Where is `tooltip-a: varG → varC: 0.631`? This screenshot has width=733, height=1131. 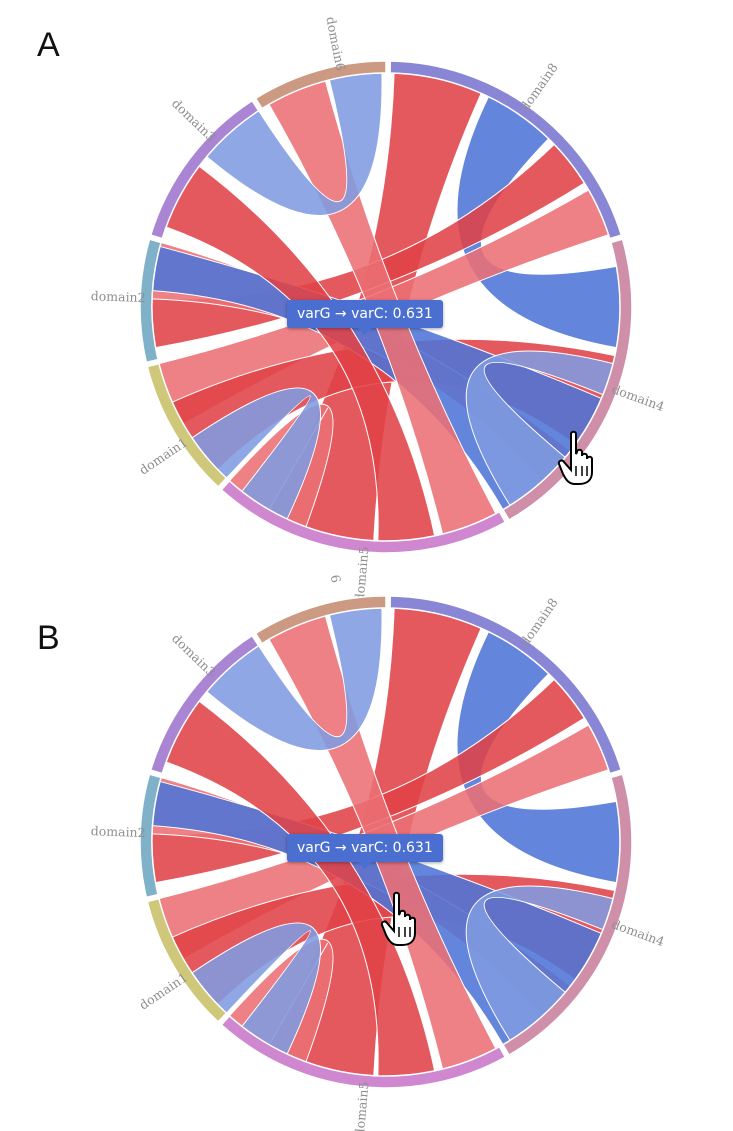
tooltip-a: varG → varC: 0.631 is located at coordinates (365, 317).